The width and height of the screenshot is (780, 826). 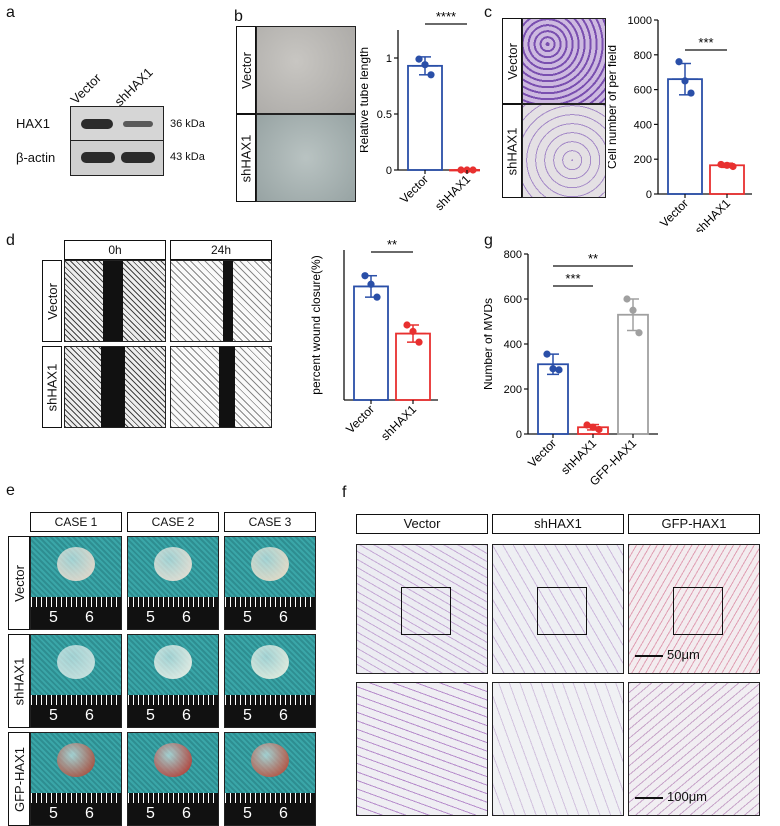 What do you see at coordinates (572, 278) in the screenshot?
I see `significance-label: ***` at bounding box center [572, 278].